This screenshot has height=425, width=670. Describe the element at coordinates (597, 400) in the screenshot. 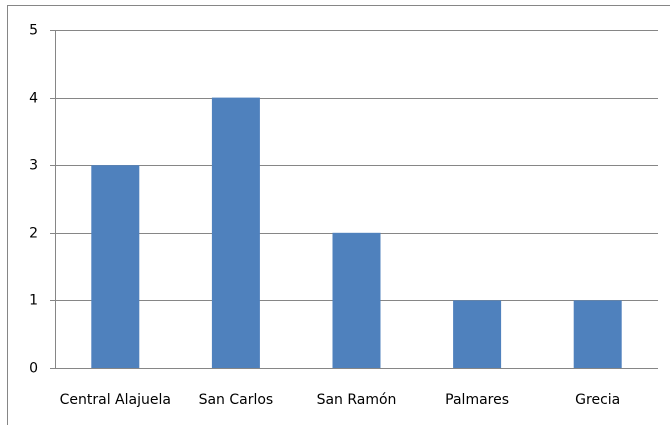

I see `x-tick-label: Grecia` at that location.